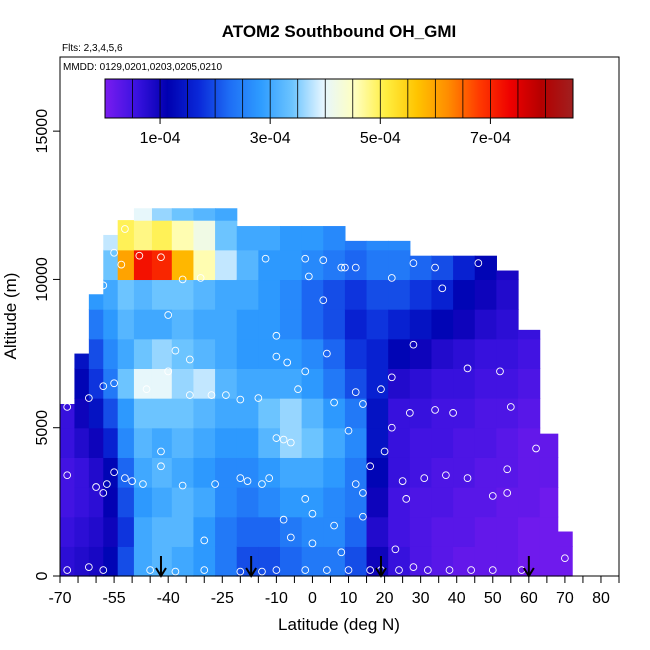  Describe the element at coordinates (385, 598) in the screenshot. I see `x-tick-label: 20` at that location.